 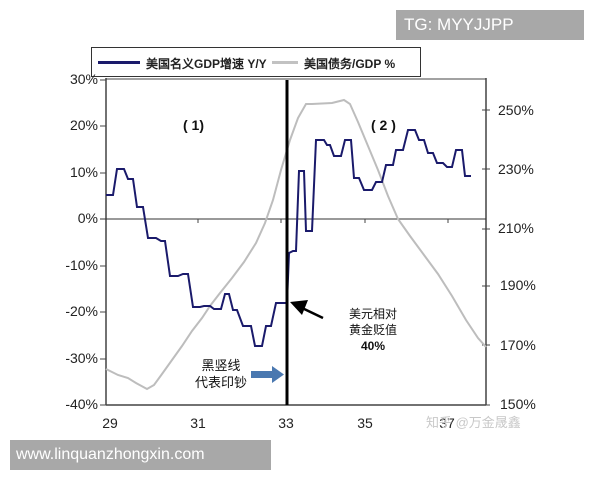 What do you see at coordinates (81, 404) in the screenshot?
I see `y-left-tick: -40%` at bounding box center [81, 404].